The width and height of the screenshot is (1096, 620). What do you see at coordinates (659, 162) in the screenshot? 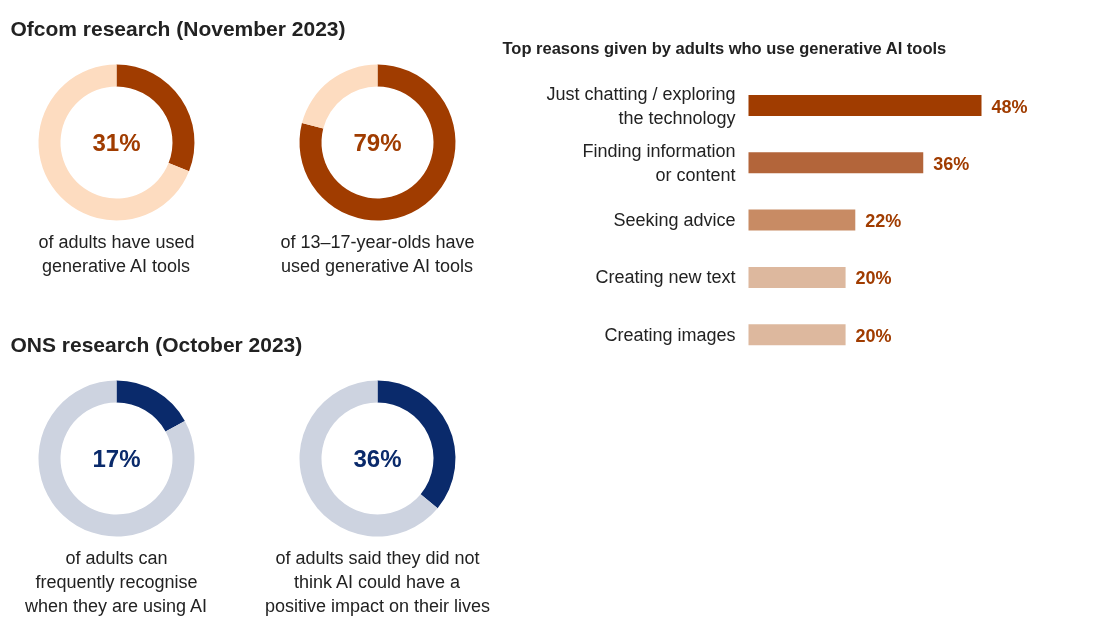
I see `y-tick-label: Finding information or content` at bounding box center [659, 162].